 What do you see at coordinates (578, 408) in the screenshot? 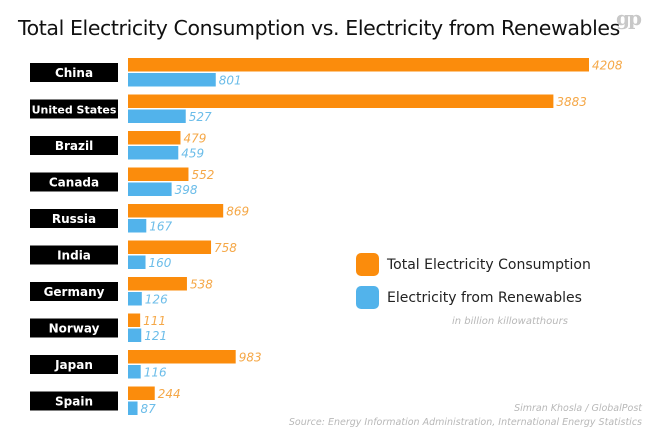
I see `credit: Simran Khosla / GlobalPost` at bounding box center [578, 408].